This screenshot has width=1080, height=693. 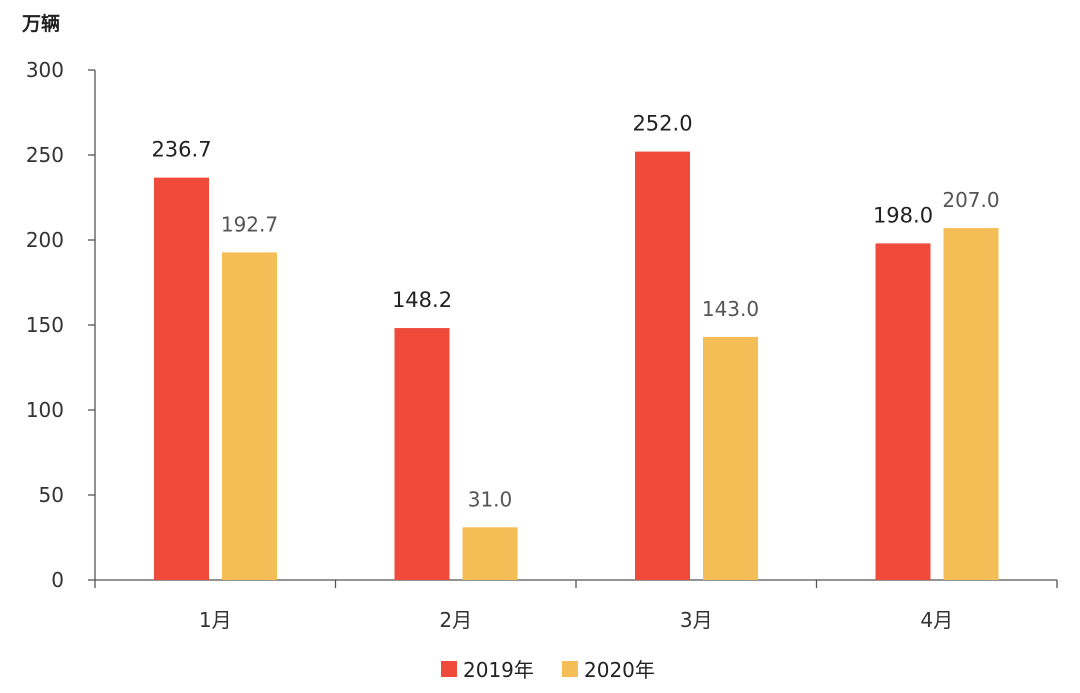 I want to click on x-tick-label: 1月, so click(x=215, y=620).